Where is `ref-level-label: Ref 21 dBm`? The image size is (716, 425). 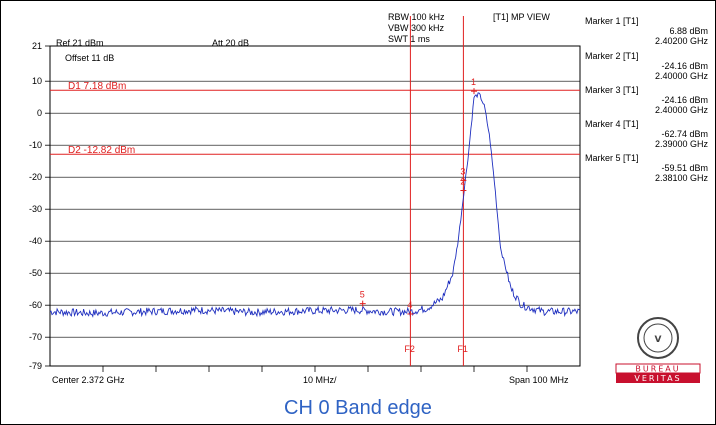 ref-level-label: Ref 21 dBm is located at coordinates (80, 43).